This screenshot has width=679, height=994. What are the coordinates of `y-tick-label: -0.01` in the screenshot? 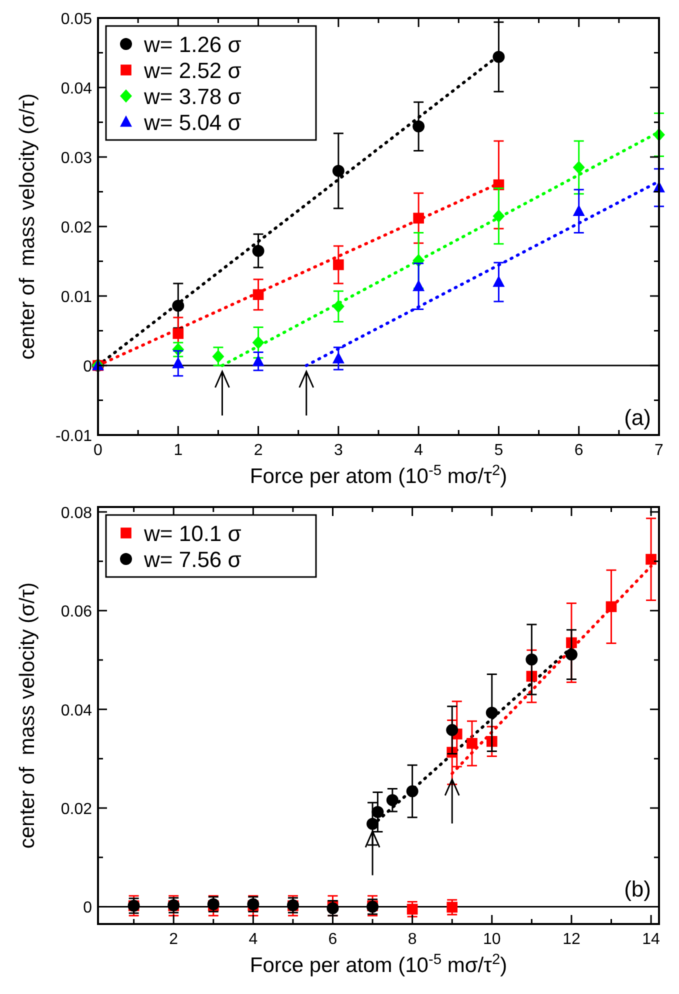 It's located at (74, 436).